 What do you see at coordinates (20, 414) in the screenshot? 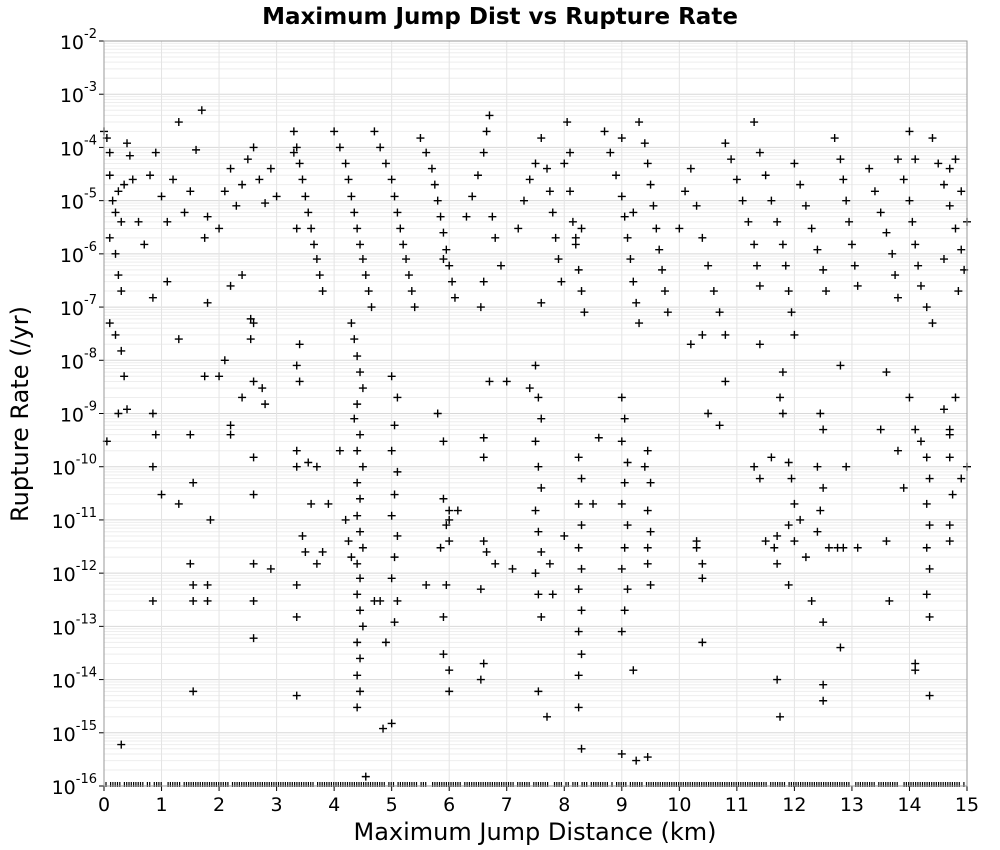
I see `y-axis-label: Rupture Rate (/yr)` at bounding box center [20, 414].